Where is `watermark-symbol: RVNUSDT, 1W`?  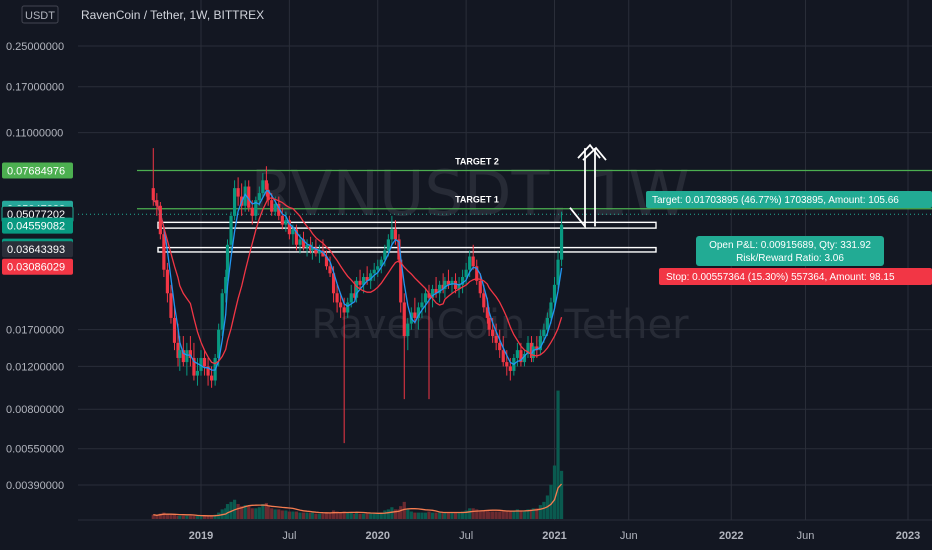 watermark-symbol: RVNUSDT, 1W is located at coordinates (470, 193).